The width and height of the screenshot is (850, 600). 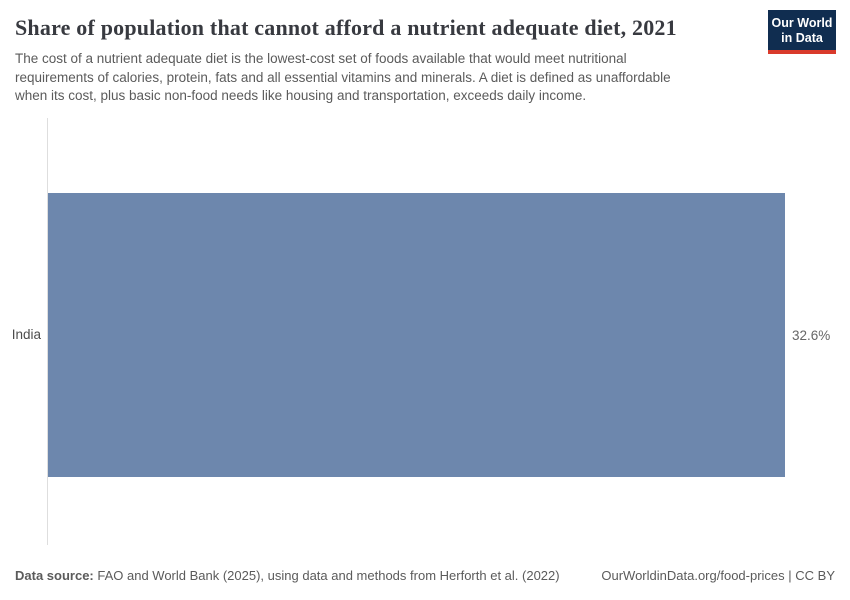 I want to click on owid-logo: Our World in Data, so click(x=802, y=32).